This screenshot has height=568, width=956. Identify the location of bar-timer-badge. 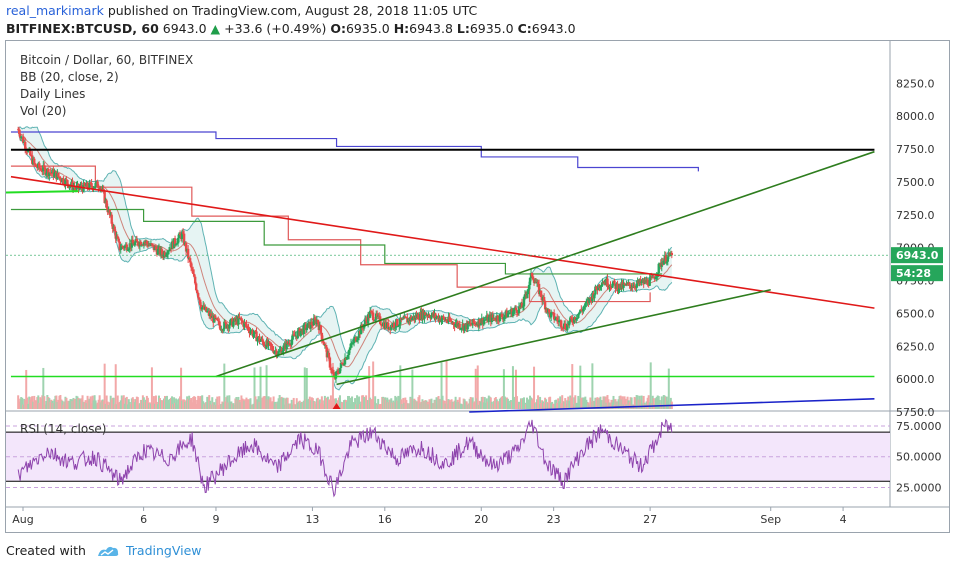
(917, 273).